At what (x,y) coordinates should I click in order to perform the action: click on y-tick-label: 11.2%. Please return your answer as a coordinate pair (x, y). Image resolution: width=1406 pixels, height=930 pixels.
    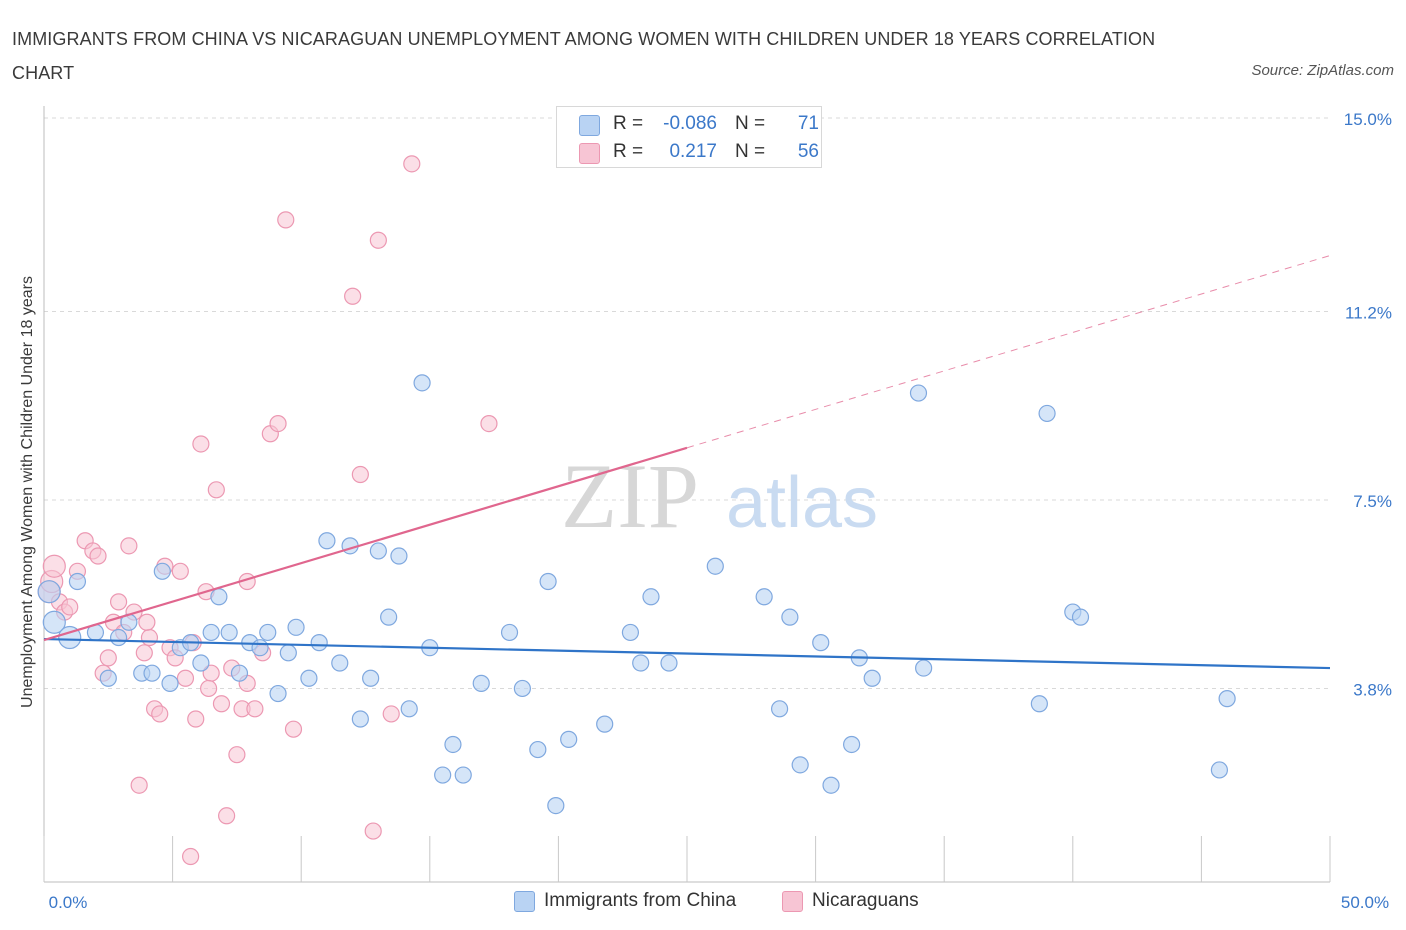
    Looking at the image, I should click on (1368, 313).